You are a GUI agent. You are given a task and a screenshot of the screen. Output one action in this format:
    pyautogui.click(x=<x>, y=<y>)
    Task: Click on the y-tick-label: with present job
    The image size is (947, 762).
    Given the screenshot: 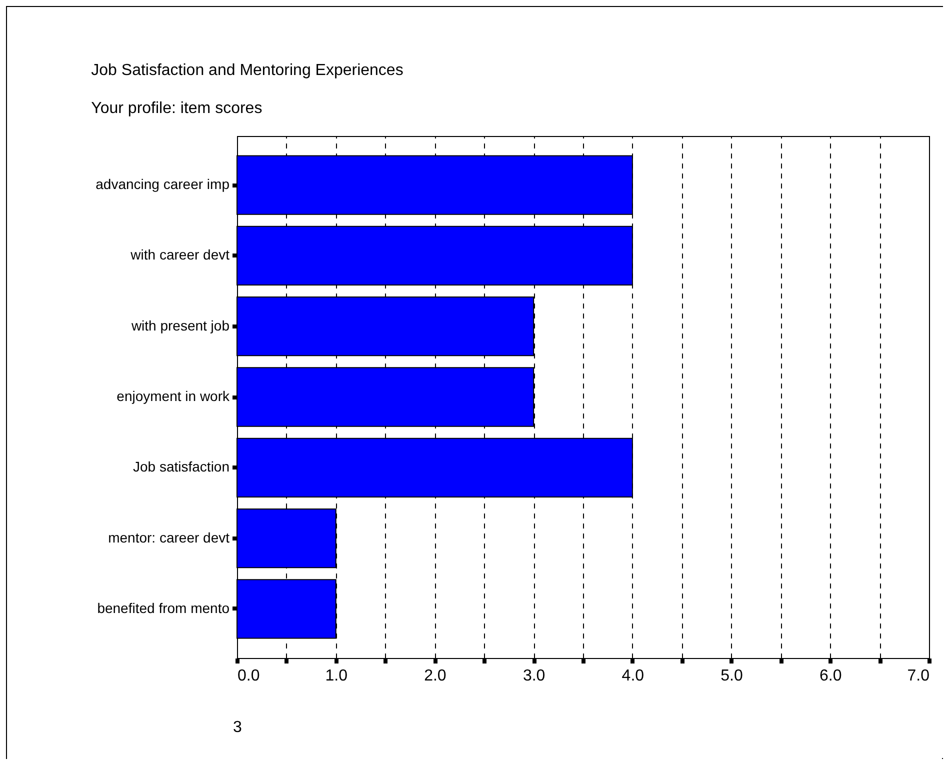 What is the action you would take?
    pyautogui.click(x=180, y=325)
    